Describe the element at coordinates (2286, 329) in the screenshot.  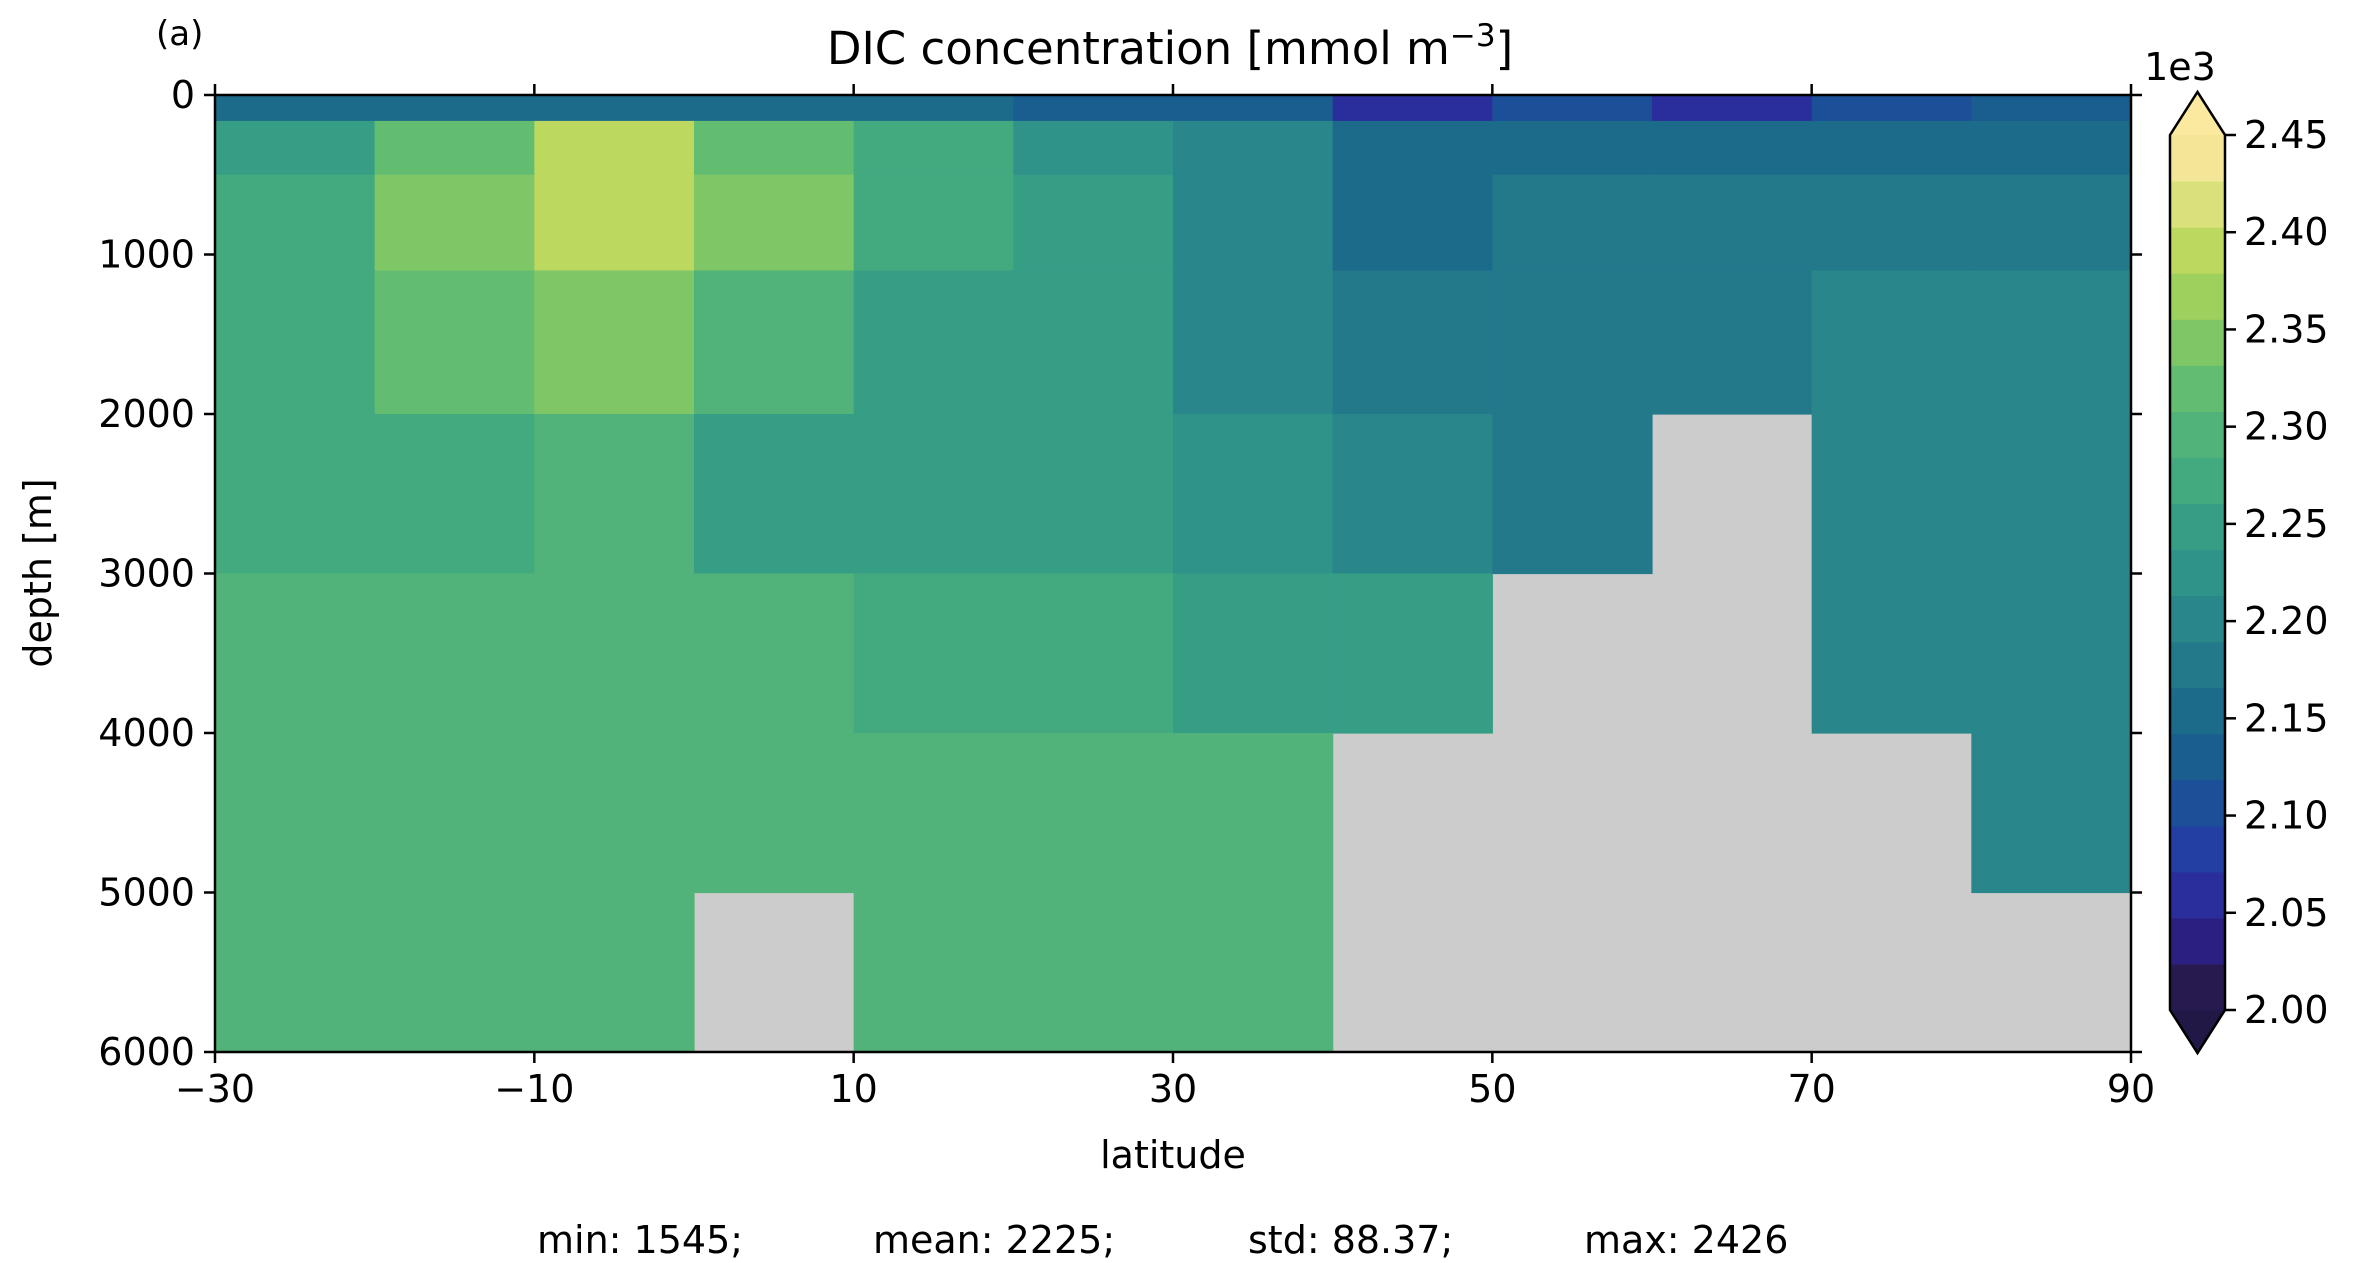
I see `colorbar-tick-label: 2.35` at that location.